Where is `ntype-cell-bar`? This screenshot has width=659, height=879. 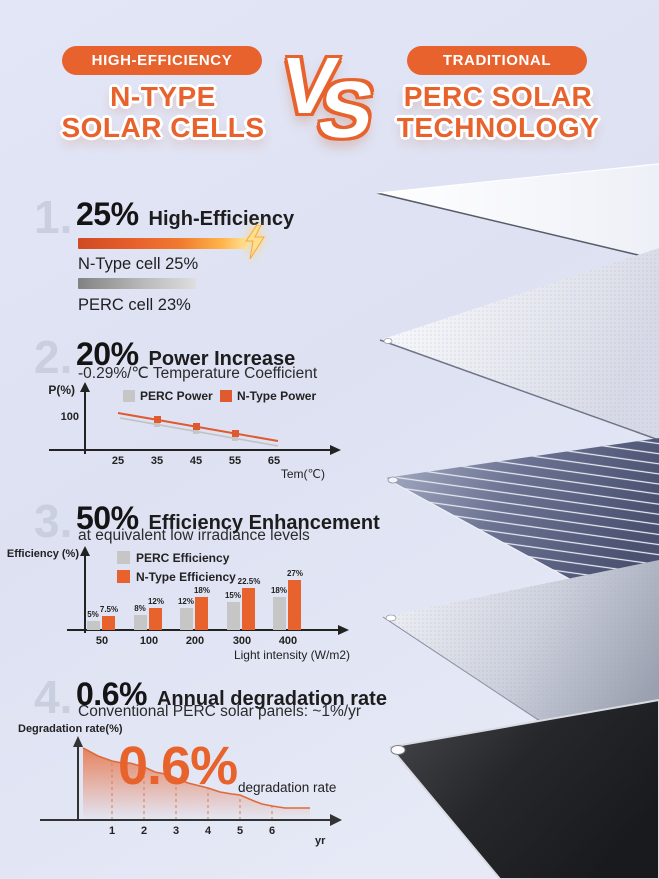 ntype-cell-bar is located at coordinates (163, 243).